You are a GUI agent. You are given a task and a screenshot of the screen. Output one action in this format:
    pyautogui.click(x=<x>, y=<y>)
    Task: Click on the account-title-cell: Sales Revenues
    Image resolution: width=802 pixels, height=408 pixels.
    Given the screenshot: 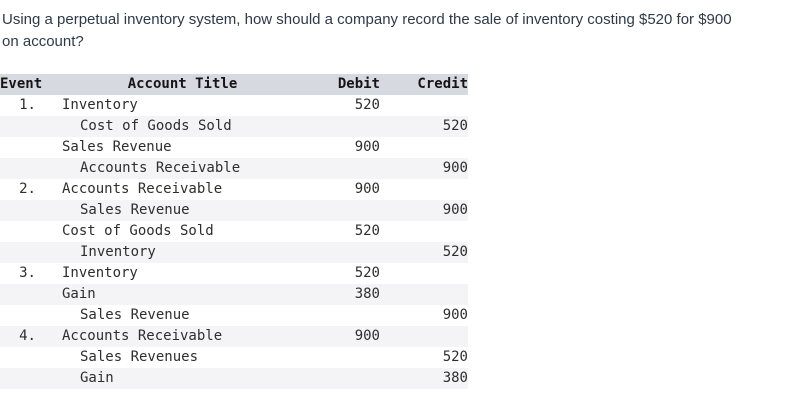 What is the action you would take?
    pyautogui.click(x=139, y=357)
    